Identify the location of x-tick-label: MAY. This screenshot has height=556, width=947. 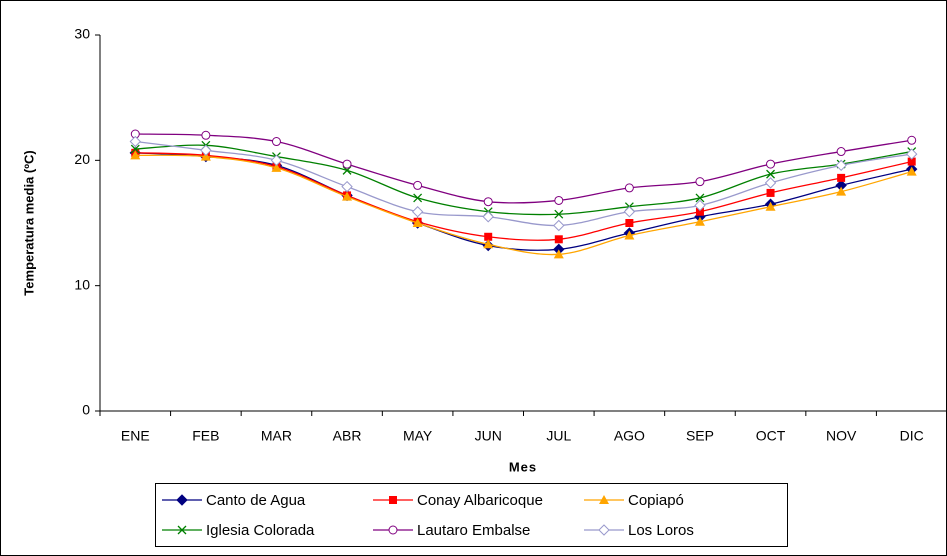
(418, 436).